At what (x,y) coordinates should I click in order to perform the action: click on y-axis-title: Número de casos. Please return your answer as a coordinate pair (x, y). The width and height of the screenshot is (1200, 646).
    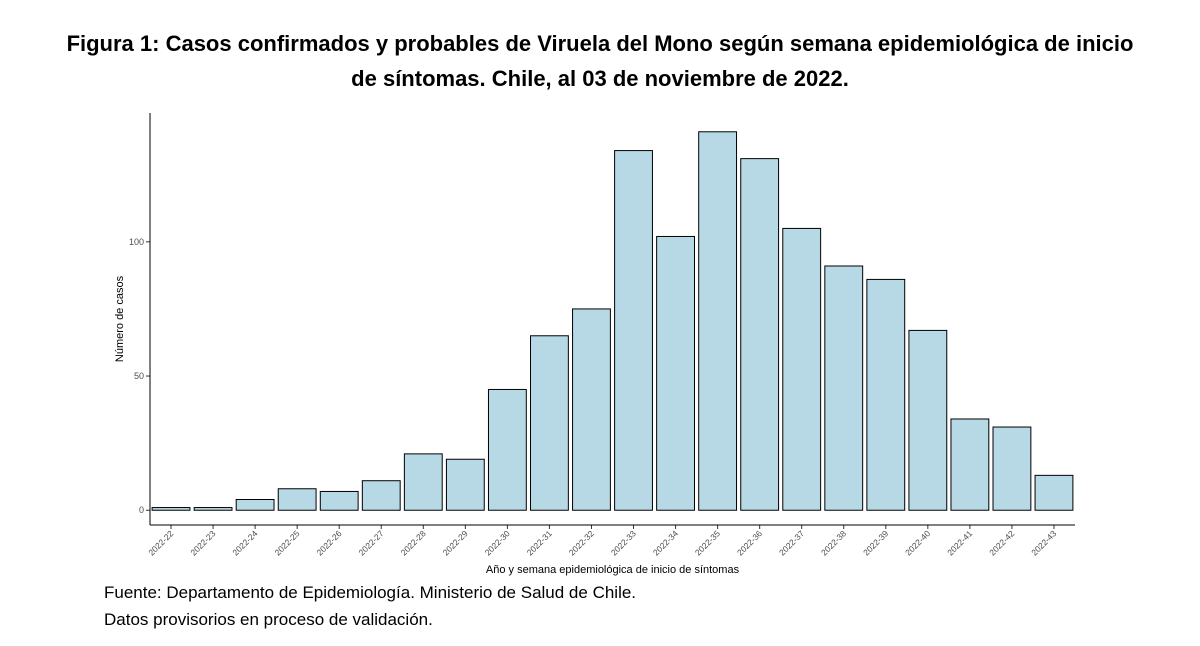
    Looking at the image, I should click on (120, 318).